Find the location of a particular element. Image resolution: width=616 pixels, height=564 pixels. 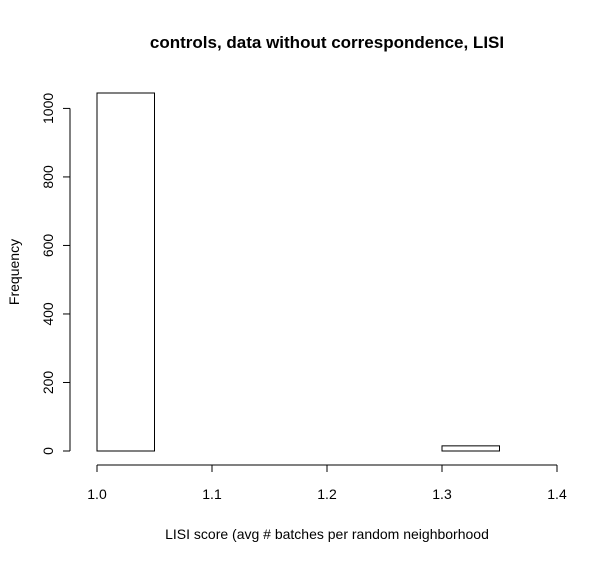

y-tick-label: 800 is located at coordinates (48, 177).